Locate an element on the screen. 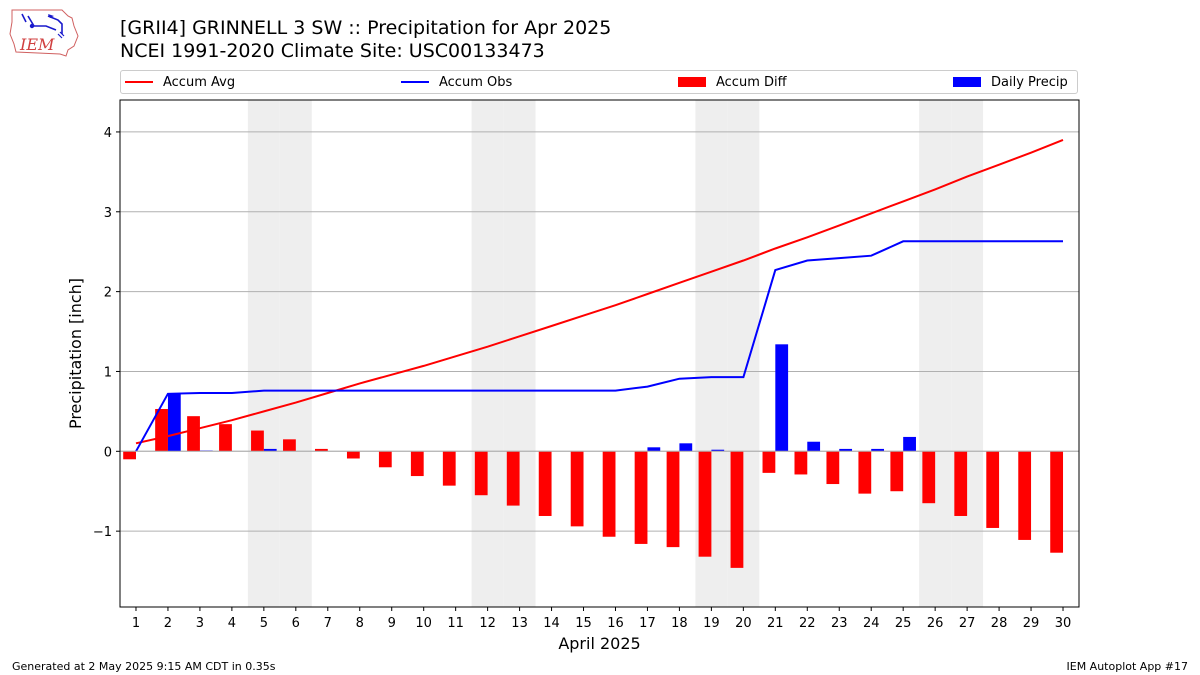 The height and width of the screenshot is (675, 1200). legend-label-accum-diff: Accum Diff is located at coordinates (751, 82).